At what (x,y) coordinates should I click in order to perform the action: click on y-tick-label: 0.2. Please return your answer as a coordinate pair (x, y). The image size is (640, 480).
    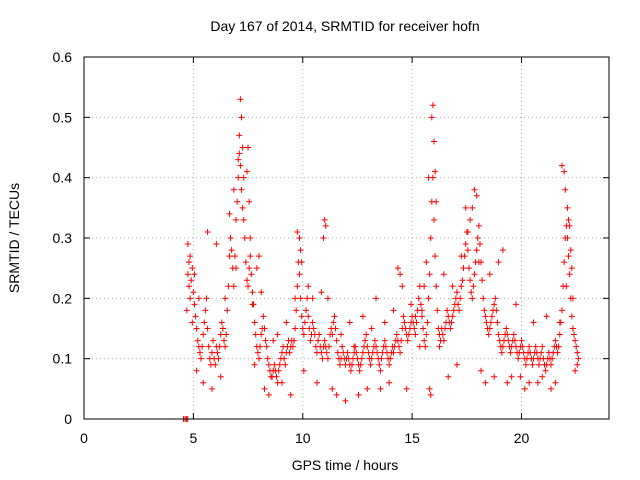
    Looking at the image, I should click on (63, 298).